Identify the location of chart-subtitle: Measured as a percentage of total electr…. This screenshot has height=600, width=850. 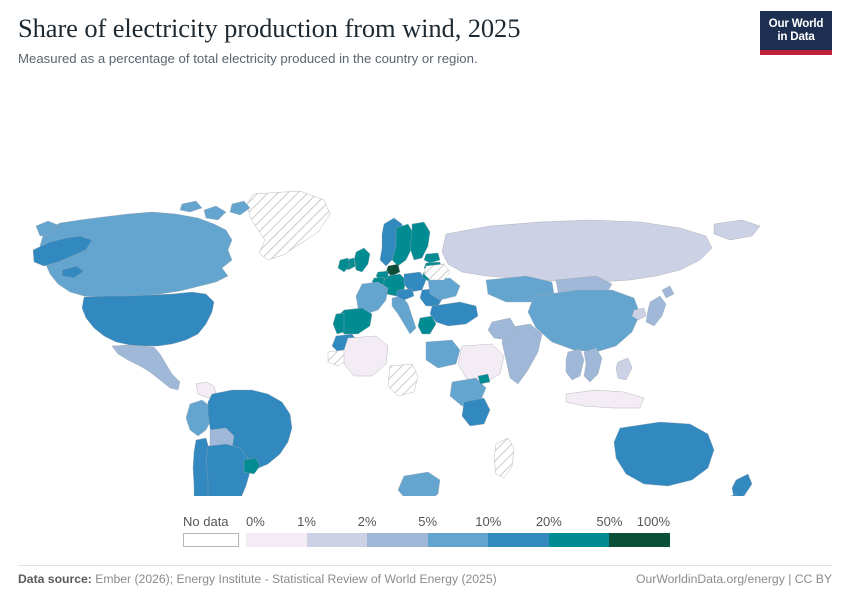
(248, 58).